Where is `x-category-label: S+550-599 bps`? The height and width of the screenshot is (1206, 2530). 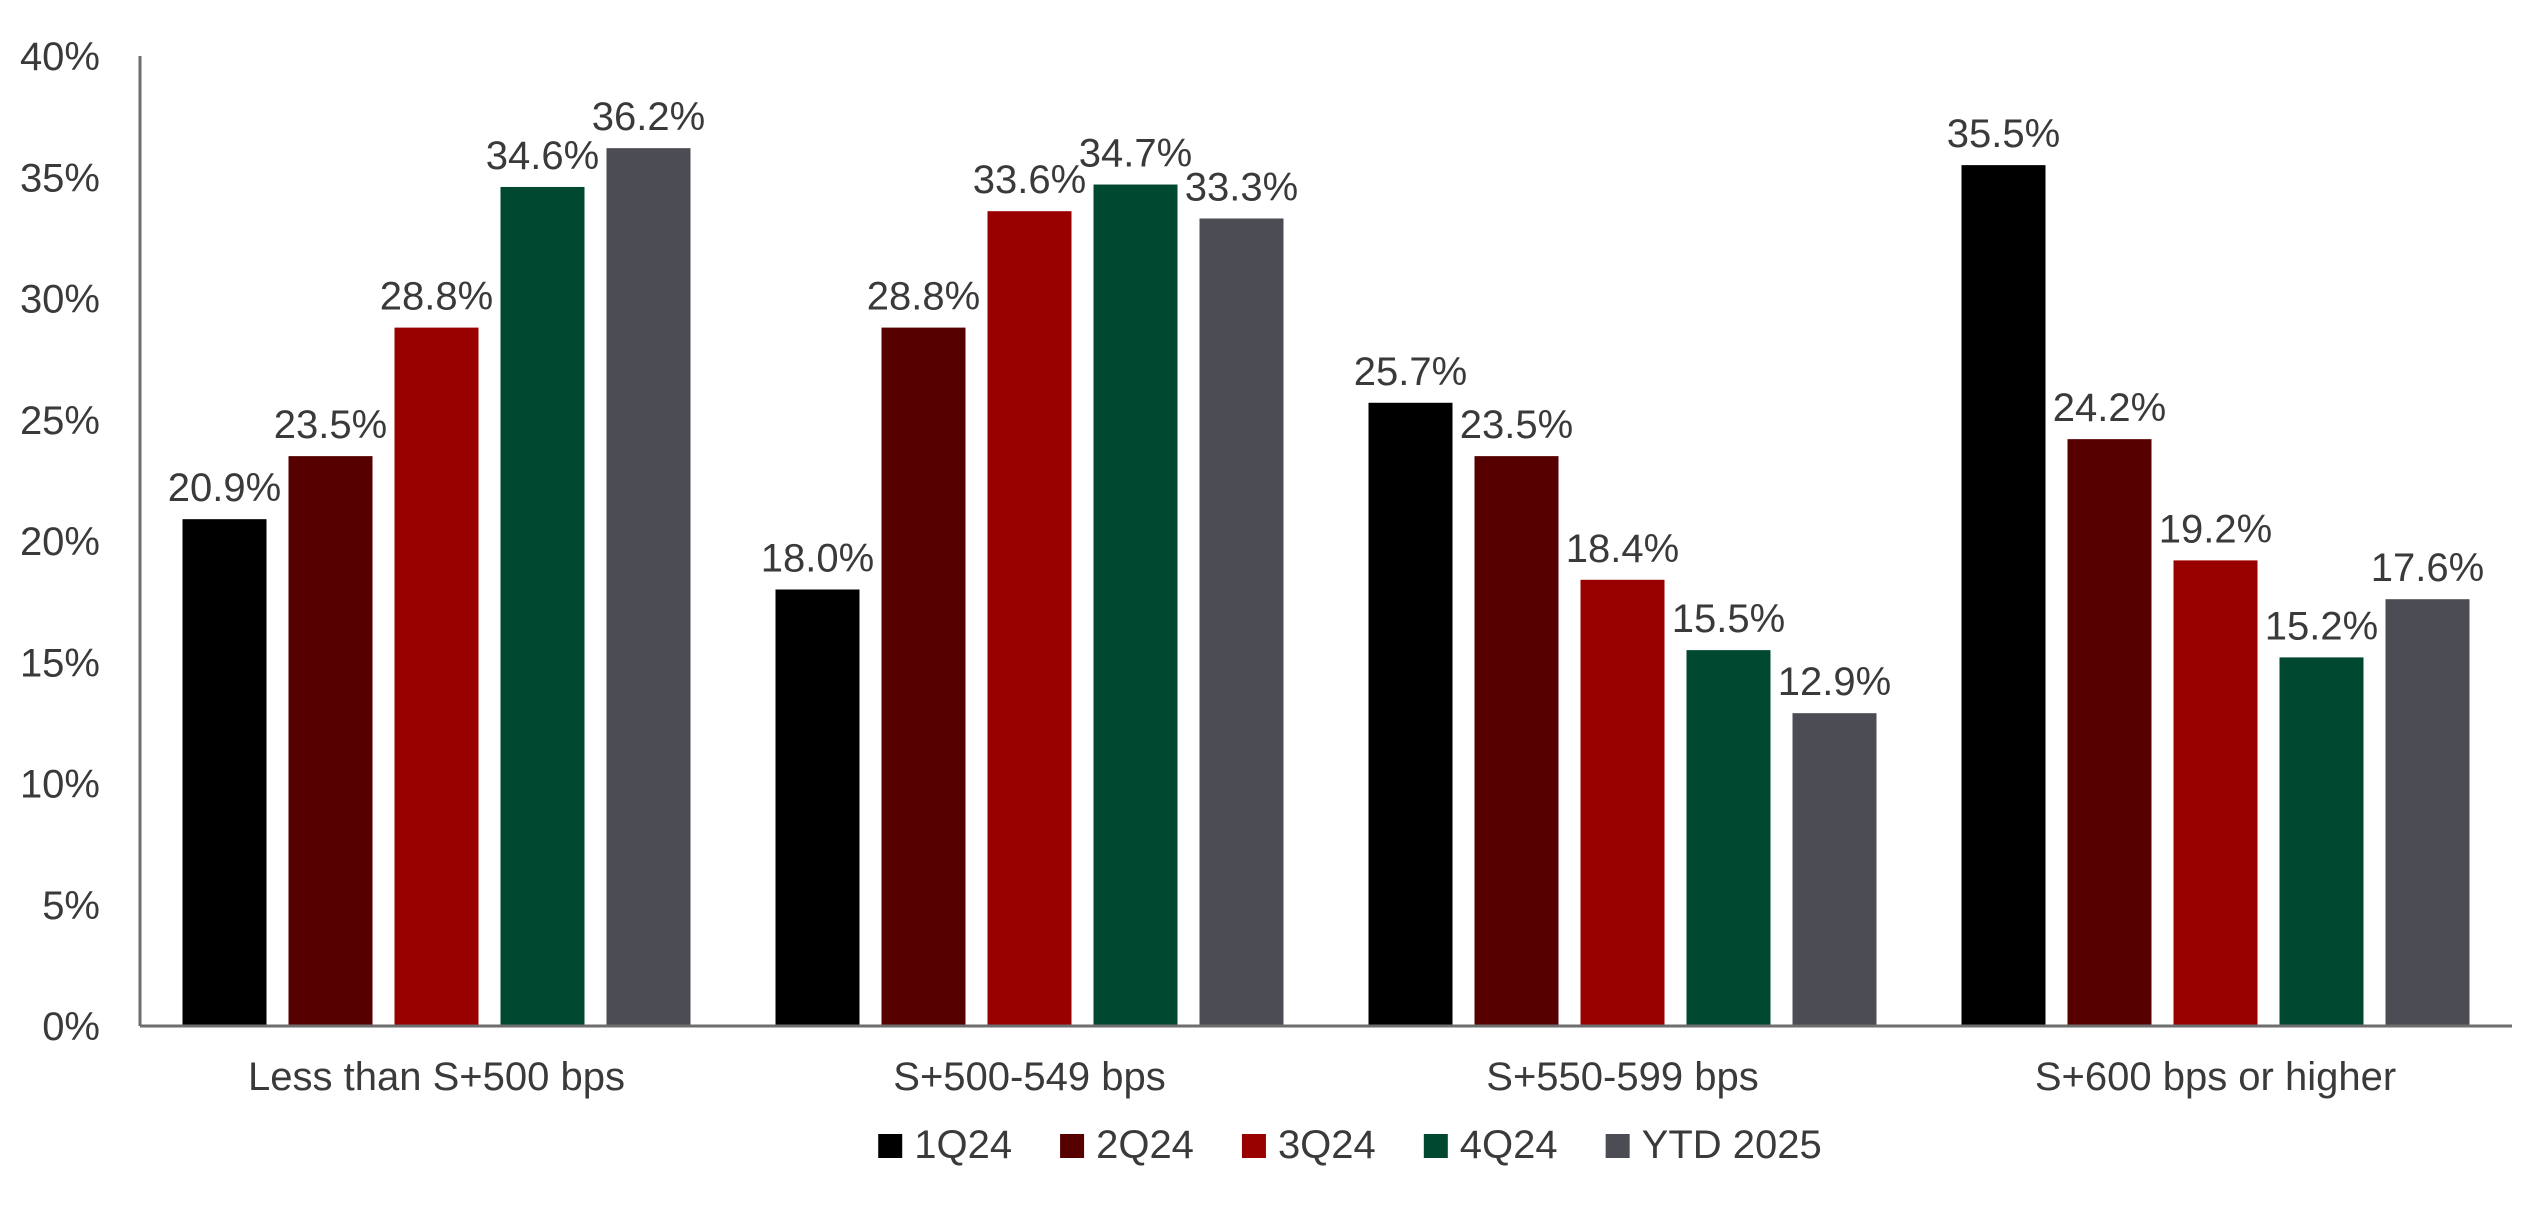
x-category-label: S+550-599 bps is located at coordinates (1622, 1077).